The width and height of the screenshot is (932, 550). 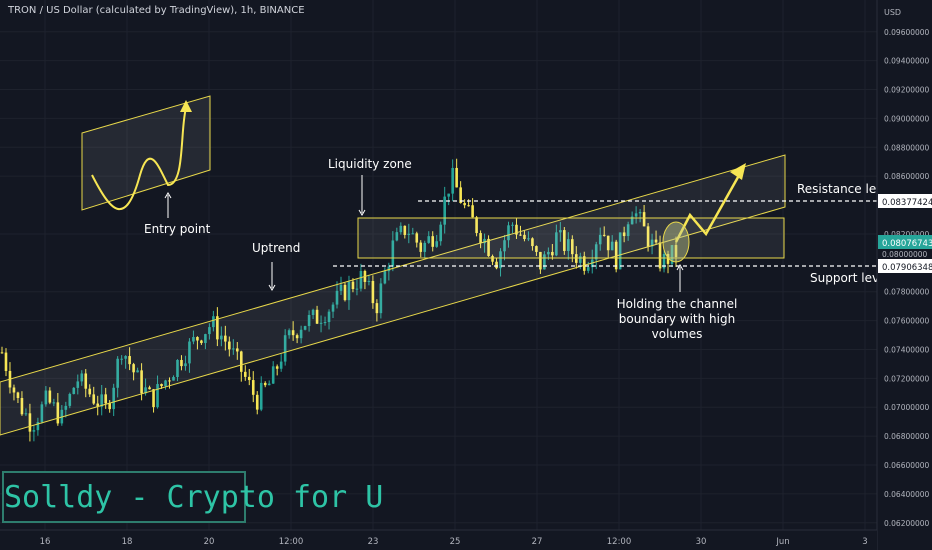 What do you see at coordinates (907, 61) in the screenshot?
I see `price-tick-label: 0.09400000` at bounding box center [907, 61].